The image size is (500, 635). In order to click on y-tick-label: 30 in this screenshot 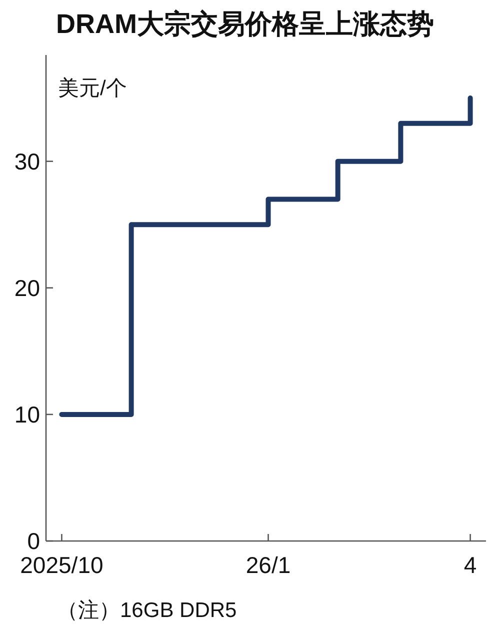, I will do `click(27, 161)`.